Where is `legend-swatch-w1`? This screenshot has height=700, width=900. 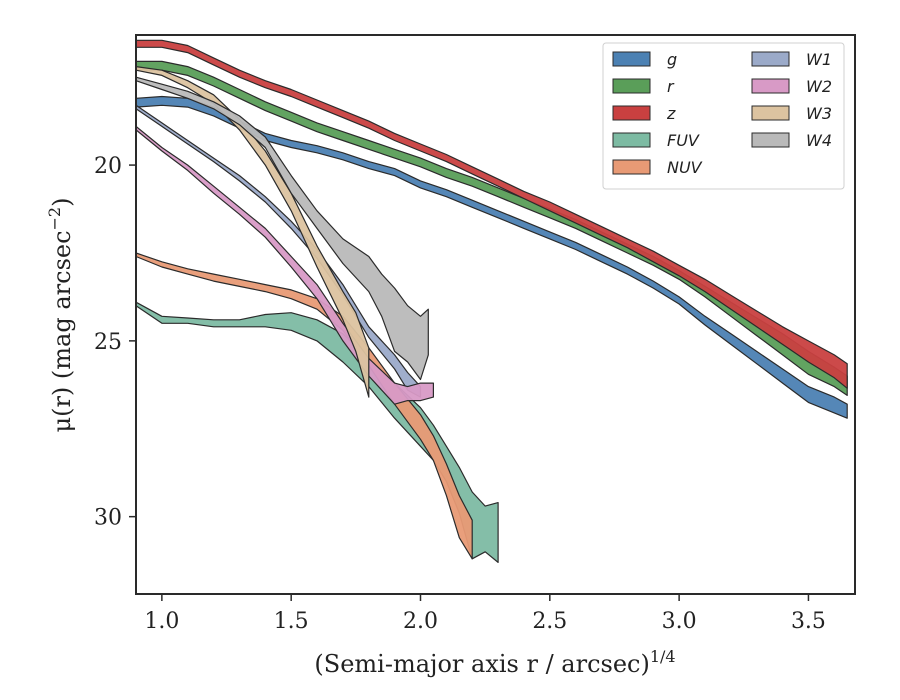 legend-swatch-w1 is located at coordinates (770, 59).